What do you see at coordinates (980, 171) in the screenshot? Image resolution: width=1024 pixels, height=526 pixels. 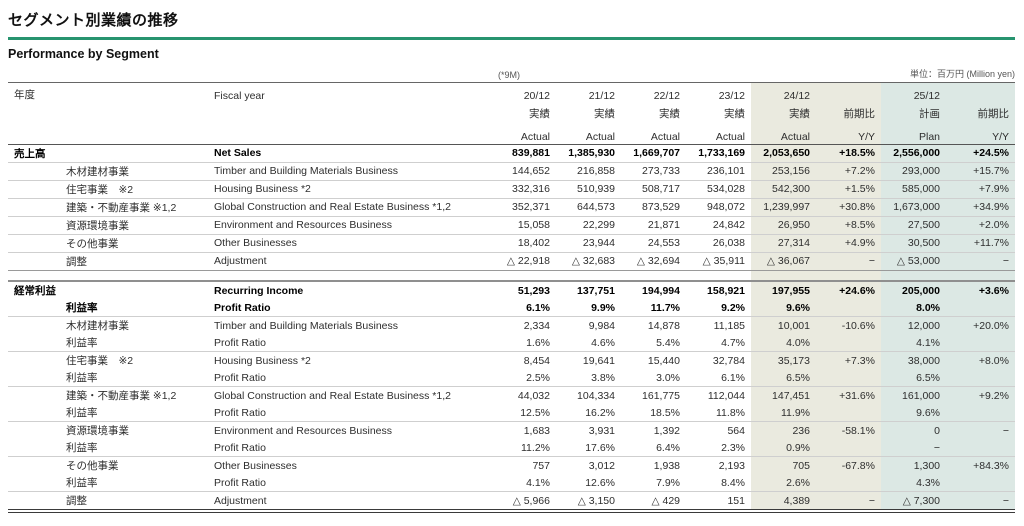 I see `value-fy25-yoy: +15.7%` at bounding box center [980, 171].